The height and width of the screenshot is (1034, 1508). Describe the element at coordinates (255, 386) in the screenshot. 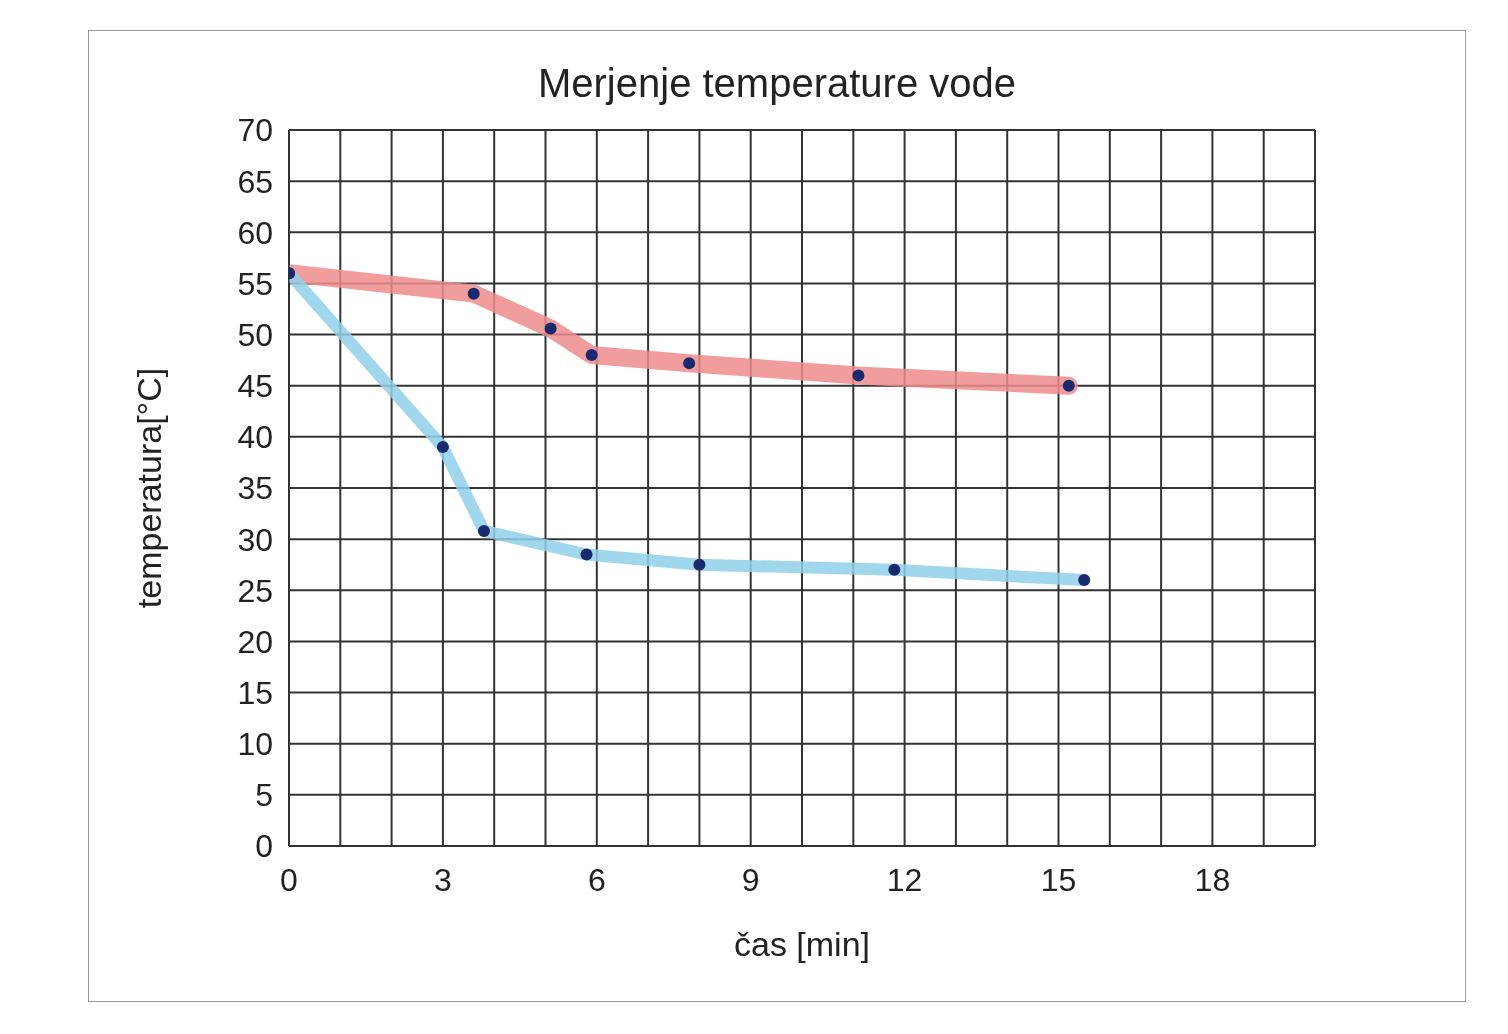

I see `y-tick-label: 45` at that location.